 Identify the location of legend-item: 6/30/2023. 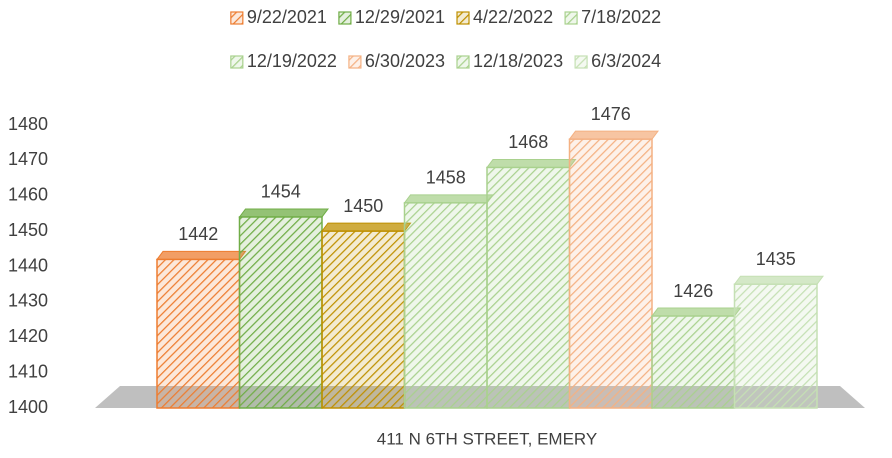
(396, 61).